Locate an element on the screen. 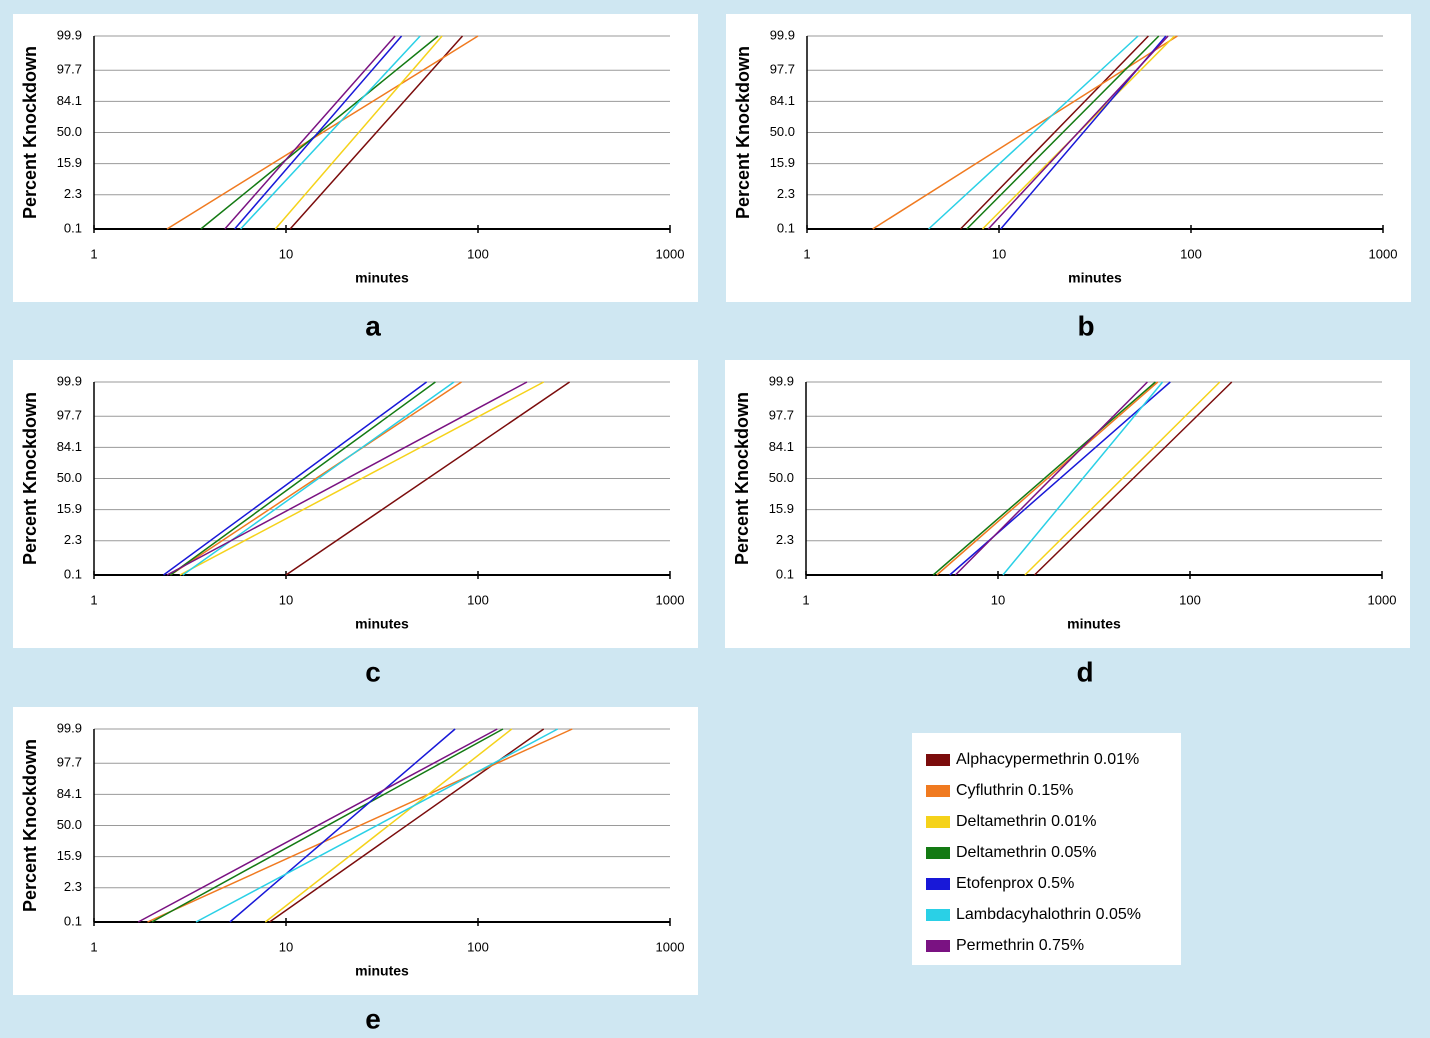 Image resolution: width=1430 pixels, height=1038 pixels. legend-box is located at coordinates (1046, 849).